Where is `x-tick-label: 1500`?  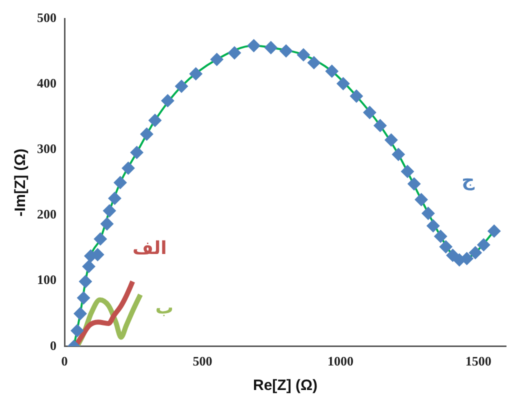 x-tick-label: 1500 is located at coordinates (478, 361).